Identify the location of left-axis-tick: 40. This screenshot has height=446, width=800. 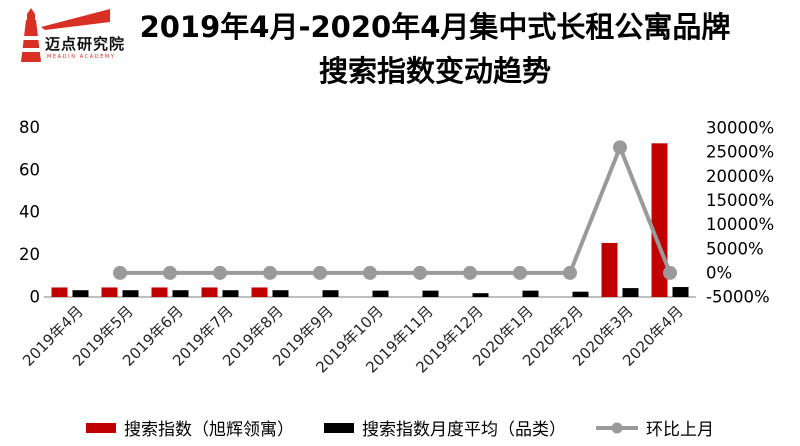
(29, 212).